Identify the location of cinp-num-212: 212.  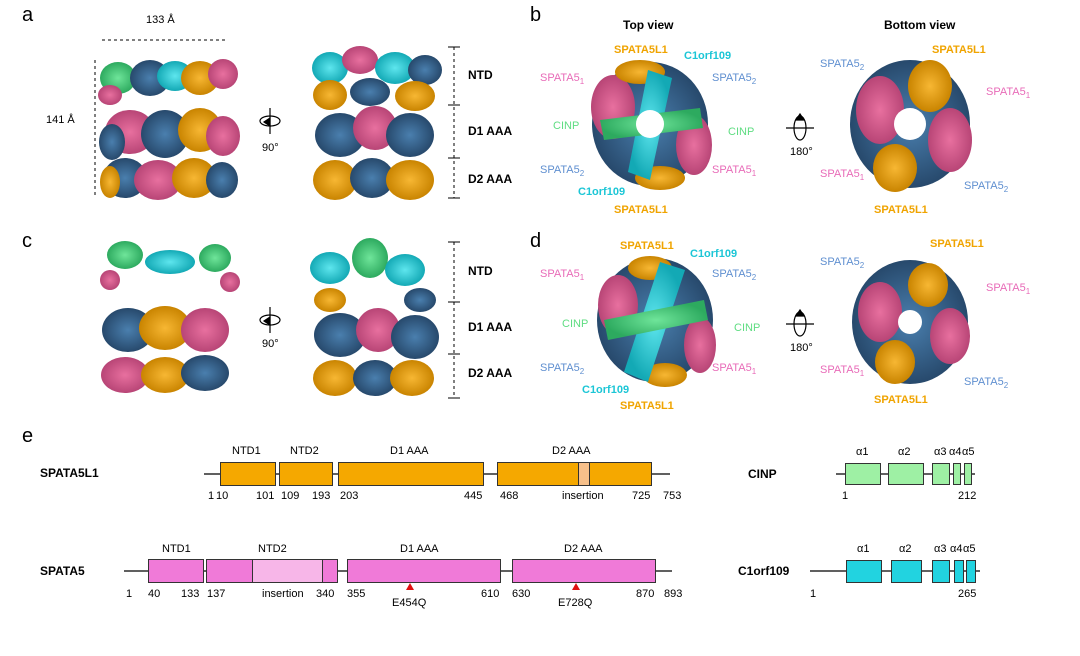
(967, 496).